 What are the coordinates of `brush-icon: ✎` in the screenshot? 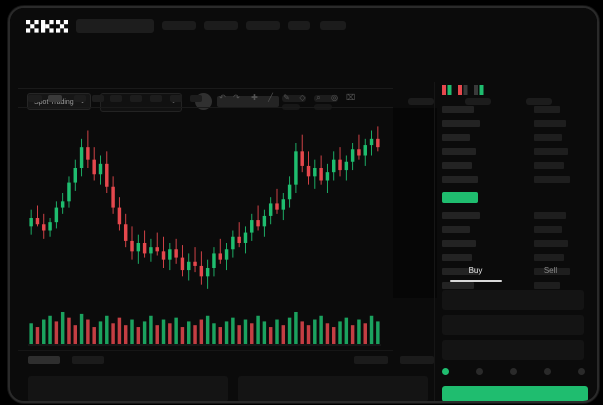 It's located at (286, 97).